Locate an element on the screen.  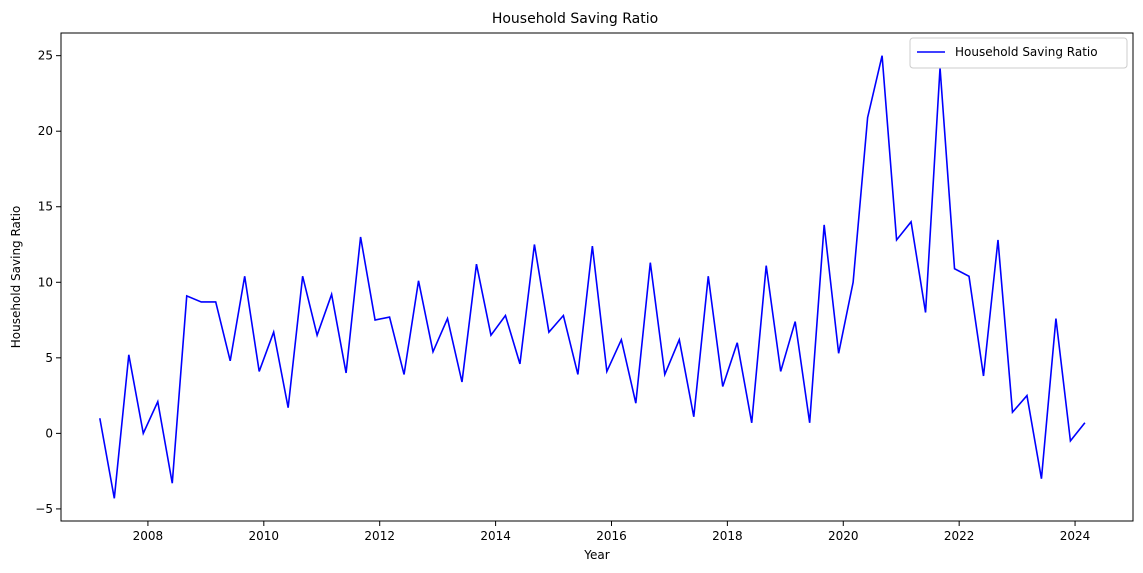
x-tick-label: 2018 is located at coordinates (727, 536).